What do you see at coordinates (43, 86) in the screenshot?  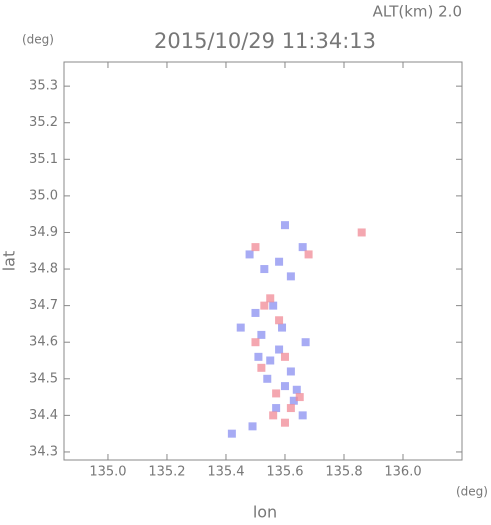 I see `y-tick-label: 35.3` at bounding box center [43, 86].